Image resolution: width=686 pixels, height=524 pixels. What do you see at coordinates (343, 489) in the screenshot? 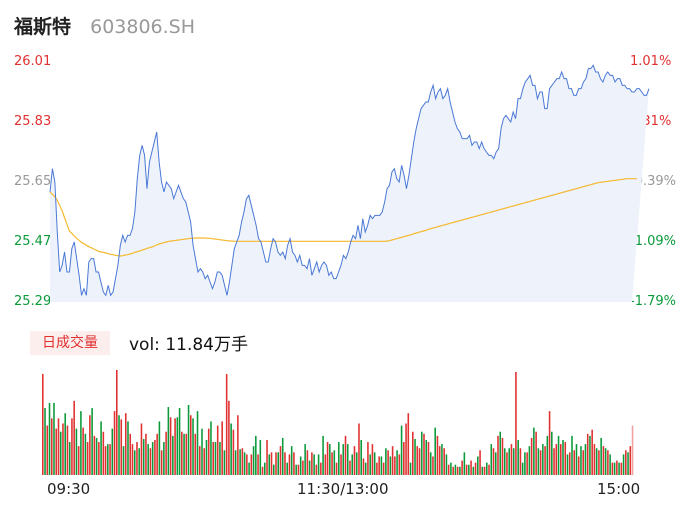
I see `x-tick: 11:30/13:00` at bounding box center [343, 489].